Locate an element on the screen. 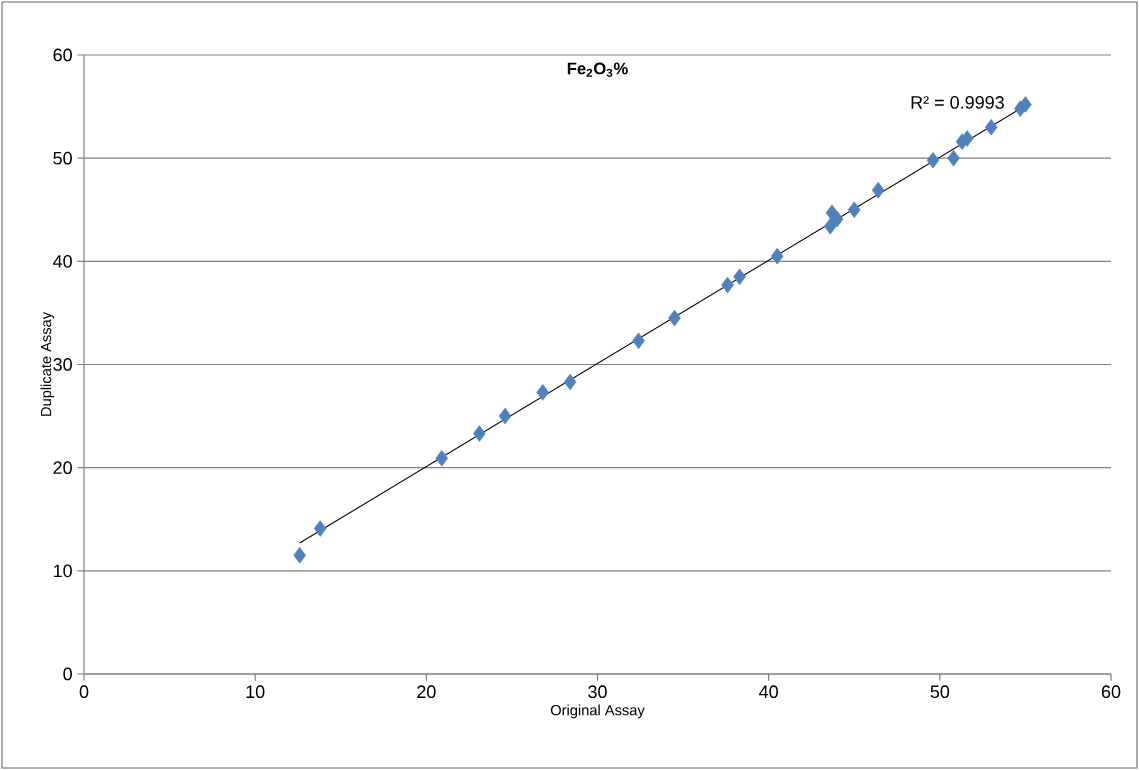 The height and width of the screenshot is (770, 1139). x-tick-label: 10 is located at coordinates (255, 692).